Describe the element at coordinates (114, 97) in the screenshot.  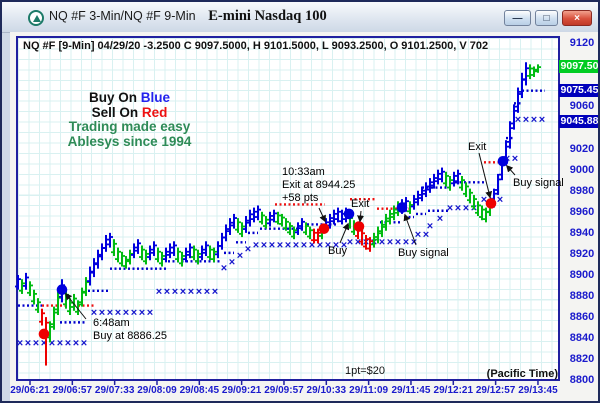
I see `watermark-buy-on: Buy On` at that location.